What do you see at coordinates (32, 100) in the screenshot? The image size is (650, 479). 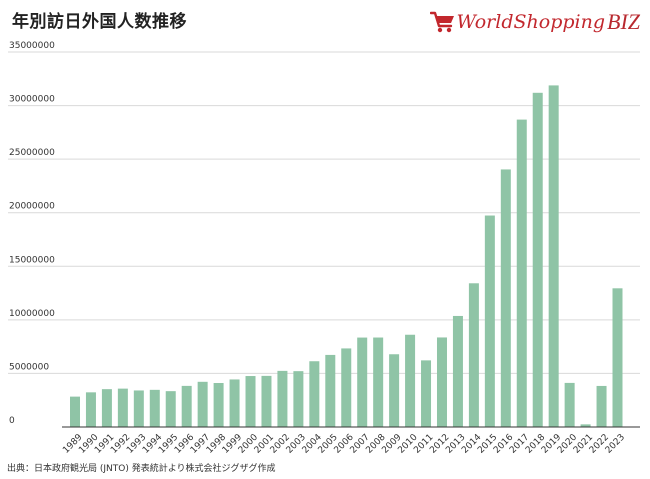 I see `y-tick-label: 30000000` at bounding box center [32, 100].